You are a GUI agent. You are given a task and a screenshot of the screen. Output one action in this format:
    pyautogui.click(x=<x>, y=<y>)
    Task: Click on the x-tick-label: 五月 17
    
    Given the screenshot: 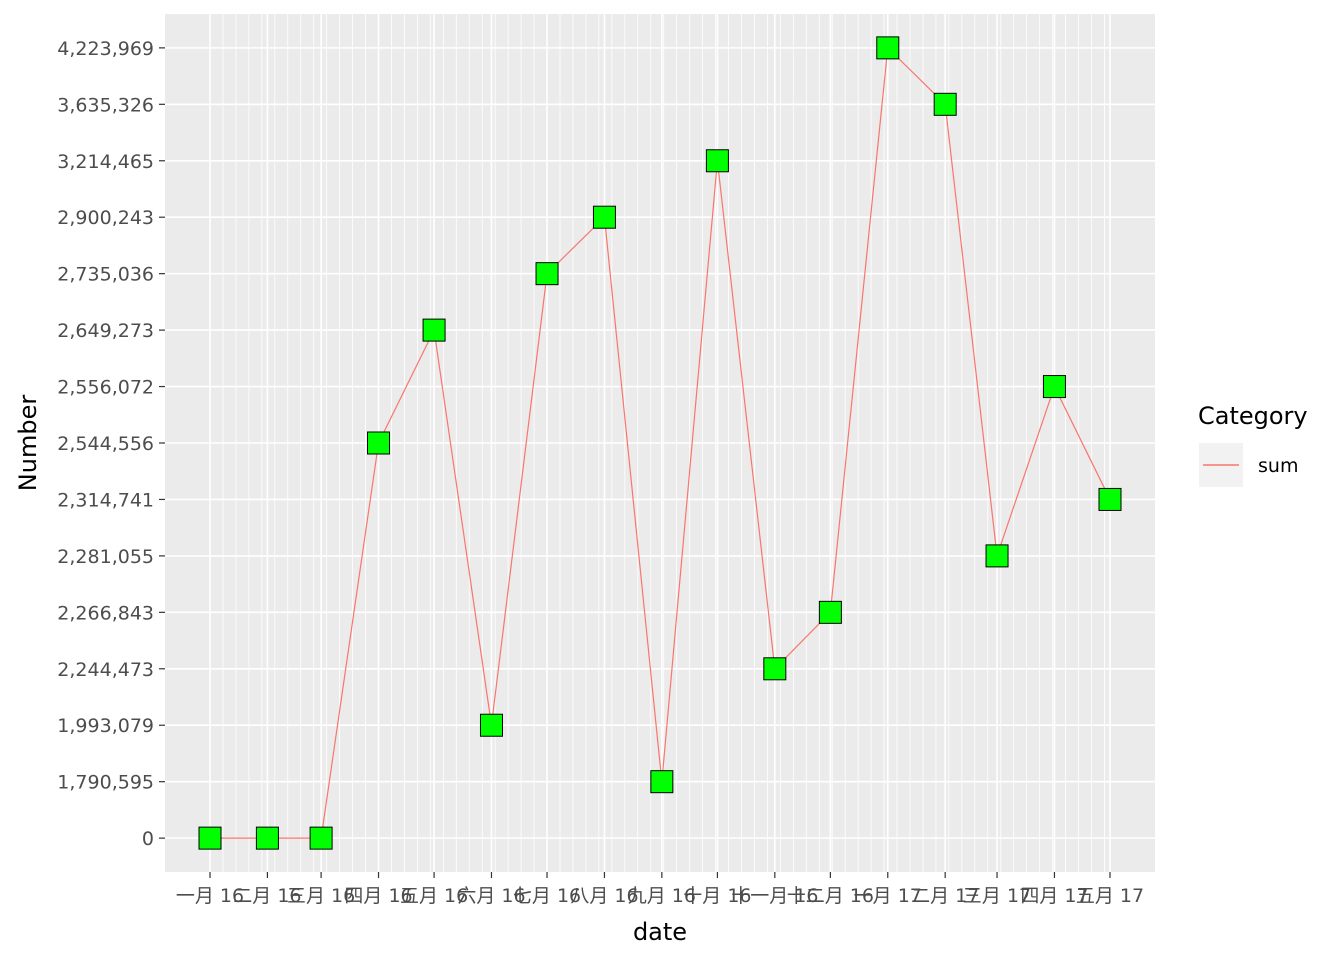 What is the action you would take?
    pyautogui.click(x=1110, y=896)
    